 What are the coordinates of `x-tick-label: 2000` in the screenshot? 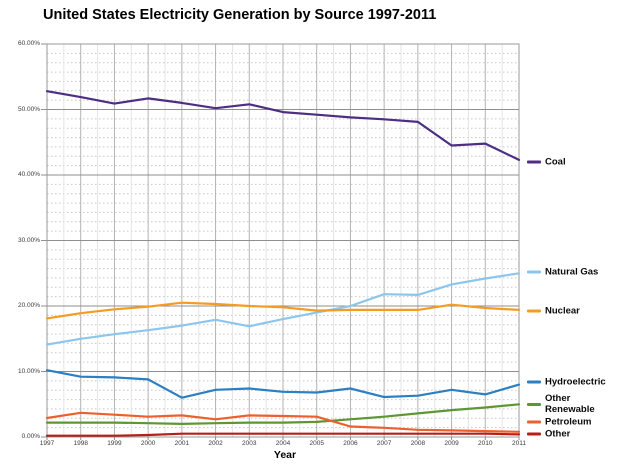 It's located at (148, 443).